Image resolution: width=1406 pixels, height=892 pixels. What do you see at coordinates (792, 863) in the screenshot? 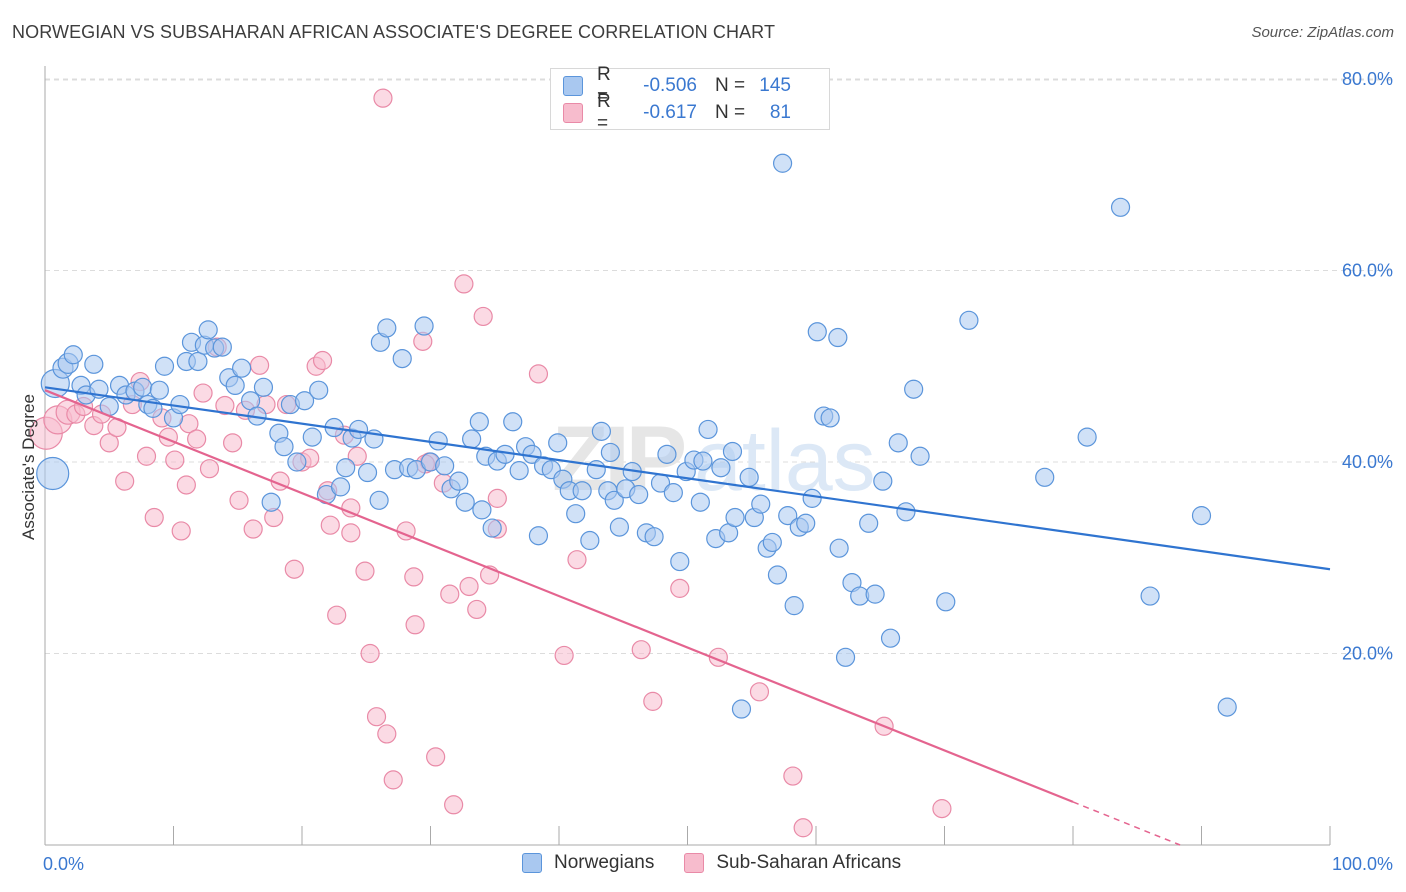
I see `legend-item-subsaharan: Sub-Saharan Africans` at bounding box center [792, 863].